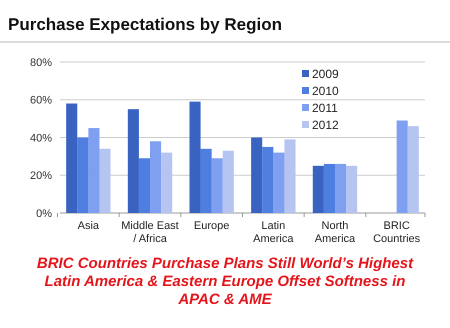  Describe the element at coordinates (225, 299) in the screenshot. I see `text: APAC & AME` at that location.